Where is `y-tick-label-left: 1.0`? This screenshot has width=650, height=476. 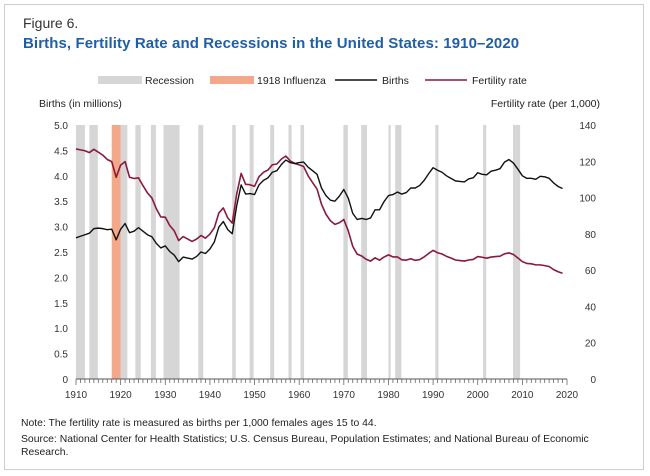
y-tick-label-left: 1.0 is located at coordinates (61, 329).